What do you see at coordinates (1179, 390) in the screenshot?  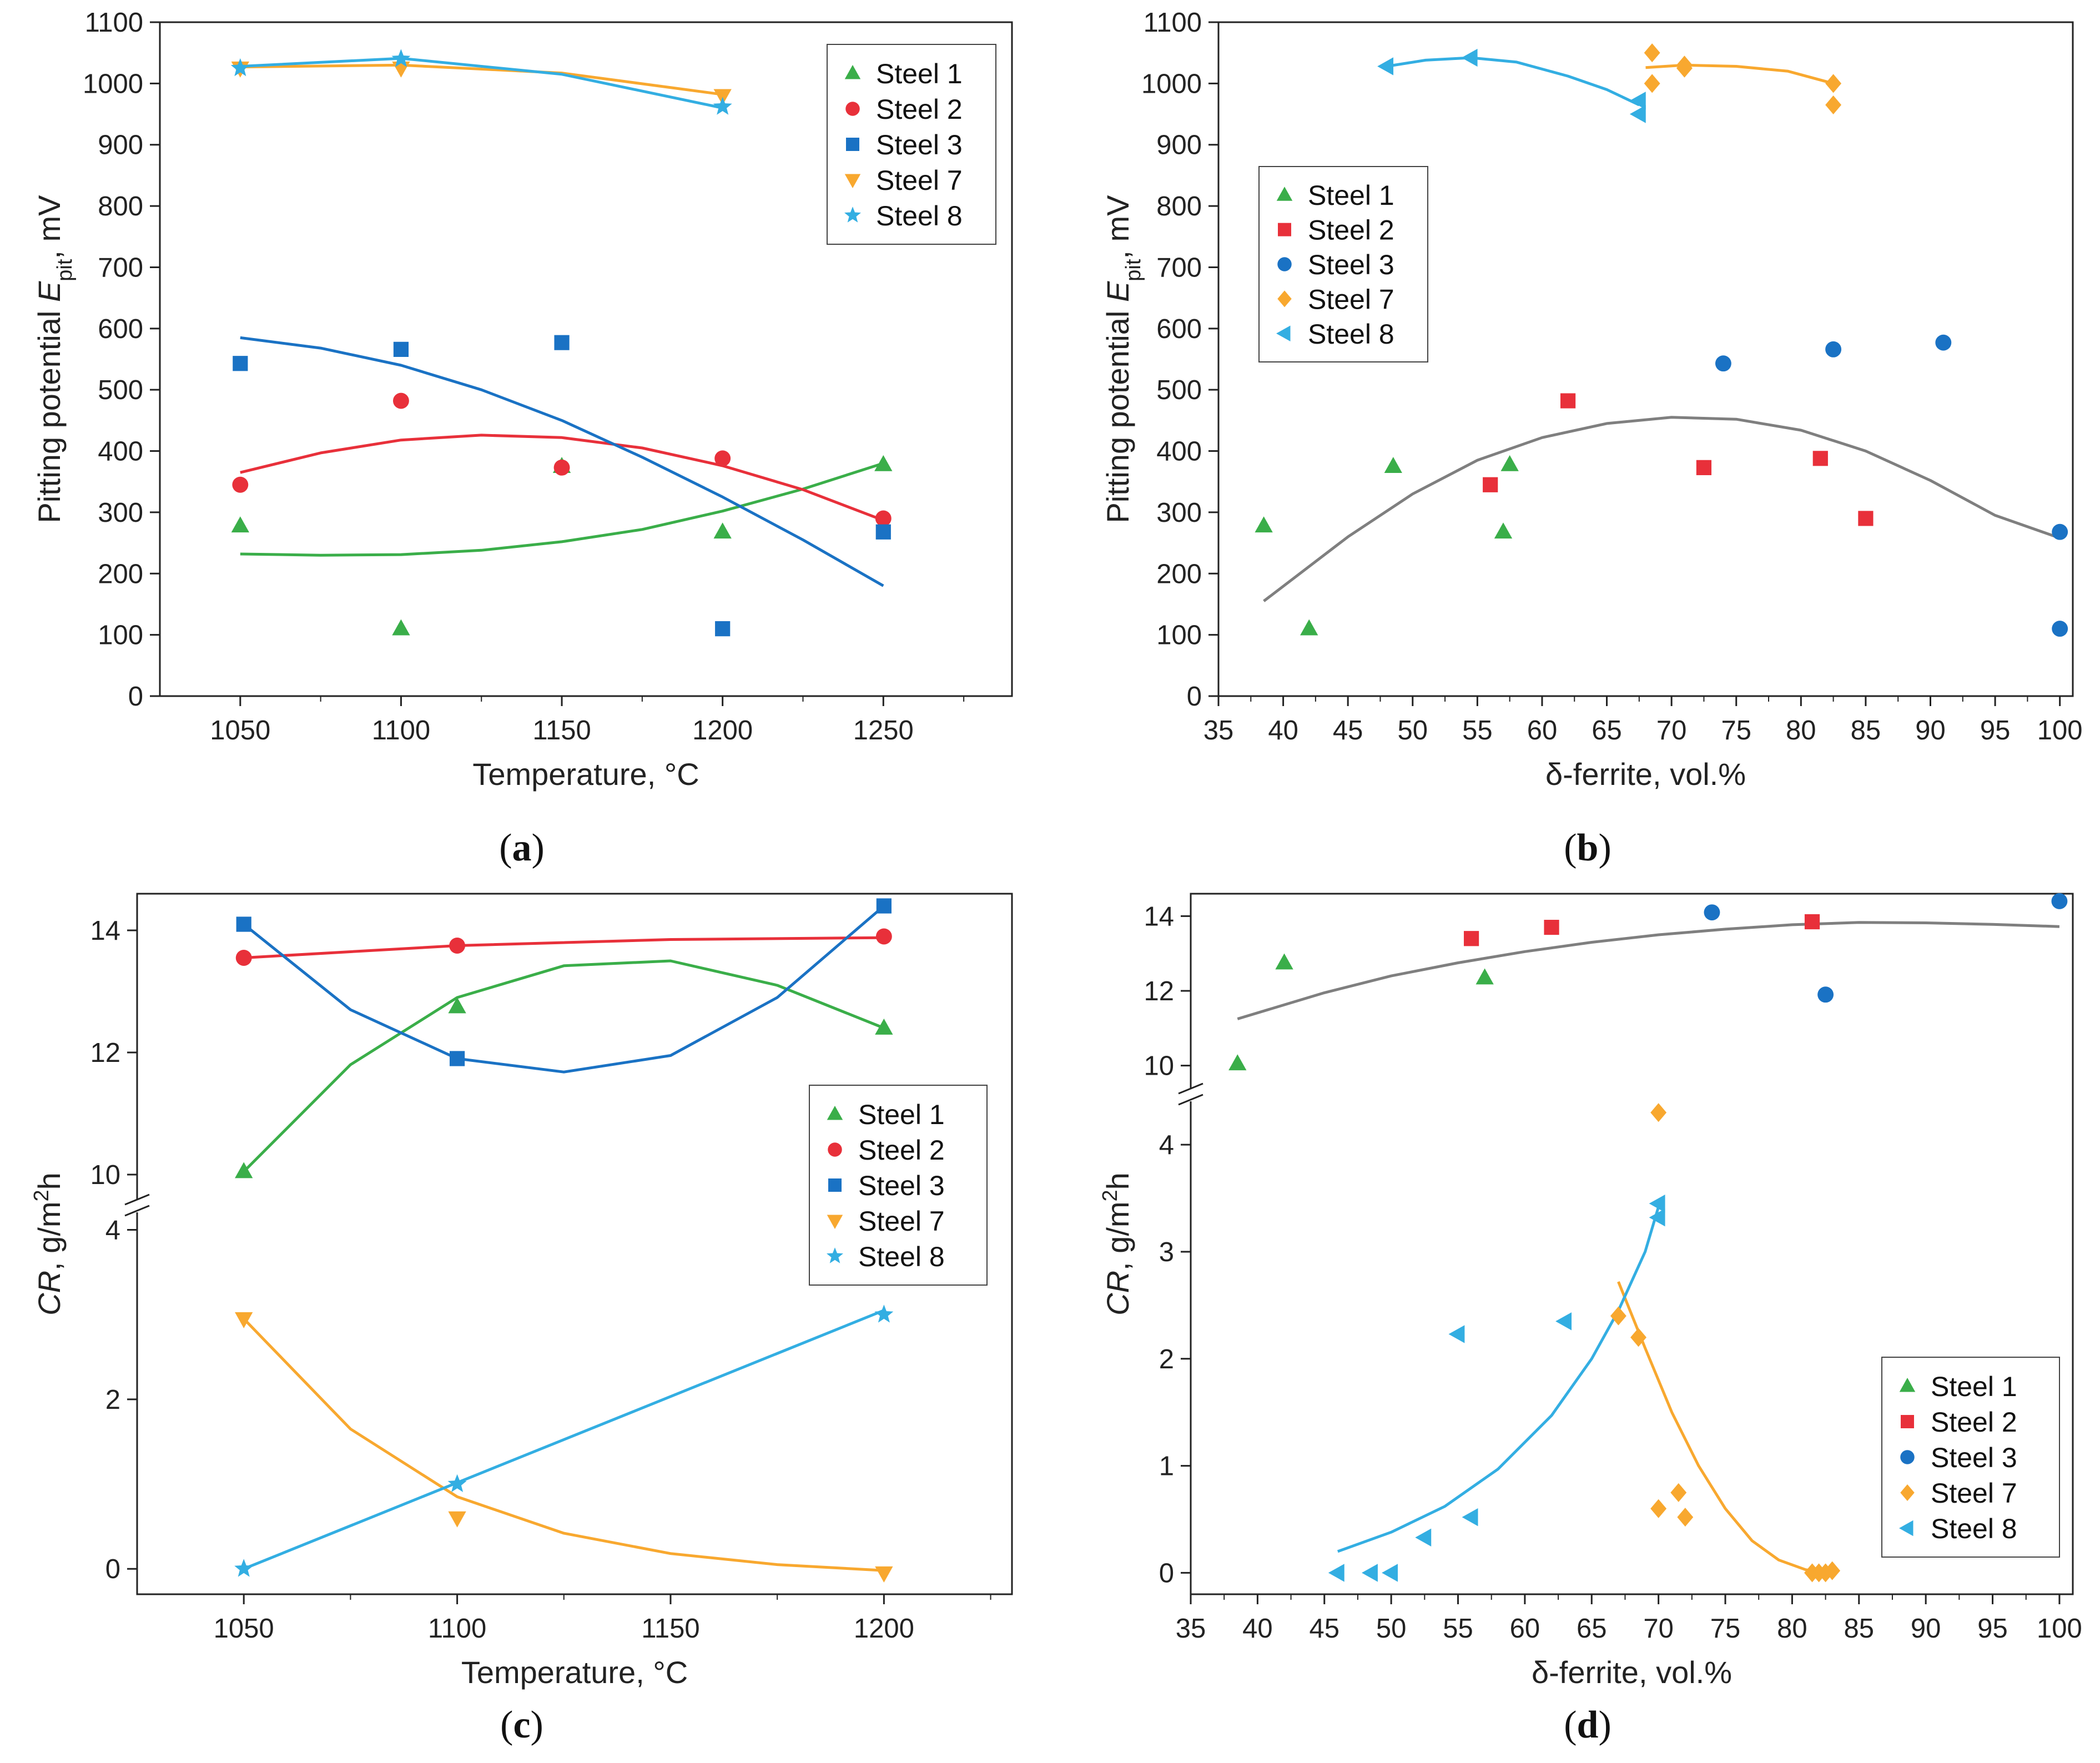 I see `y-tick-label: 500` at bounding box center [1179, 390].